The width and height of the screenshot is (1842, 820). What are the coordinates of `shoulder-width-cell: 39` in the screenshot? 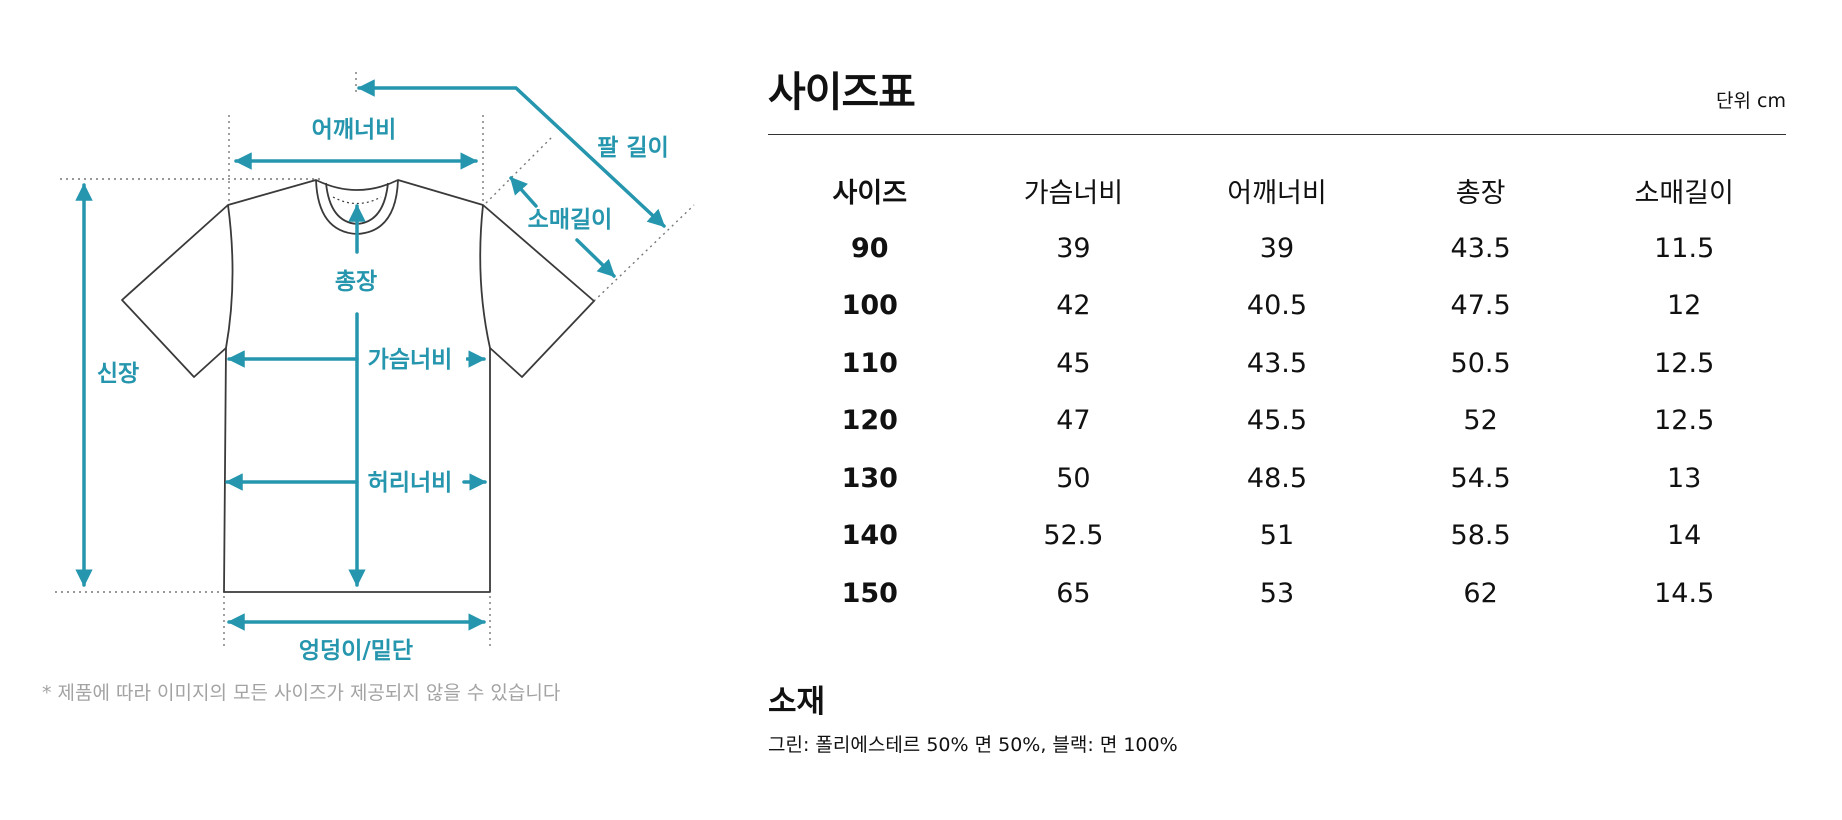 It's located at (1277, 248).